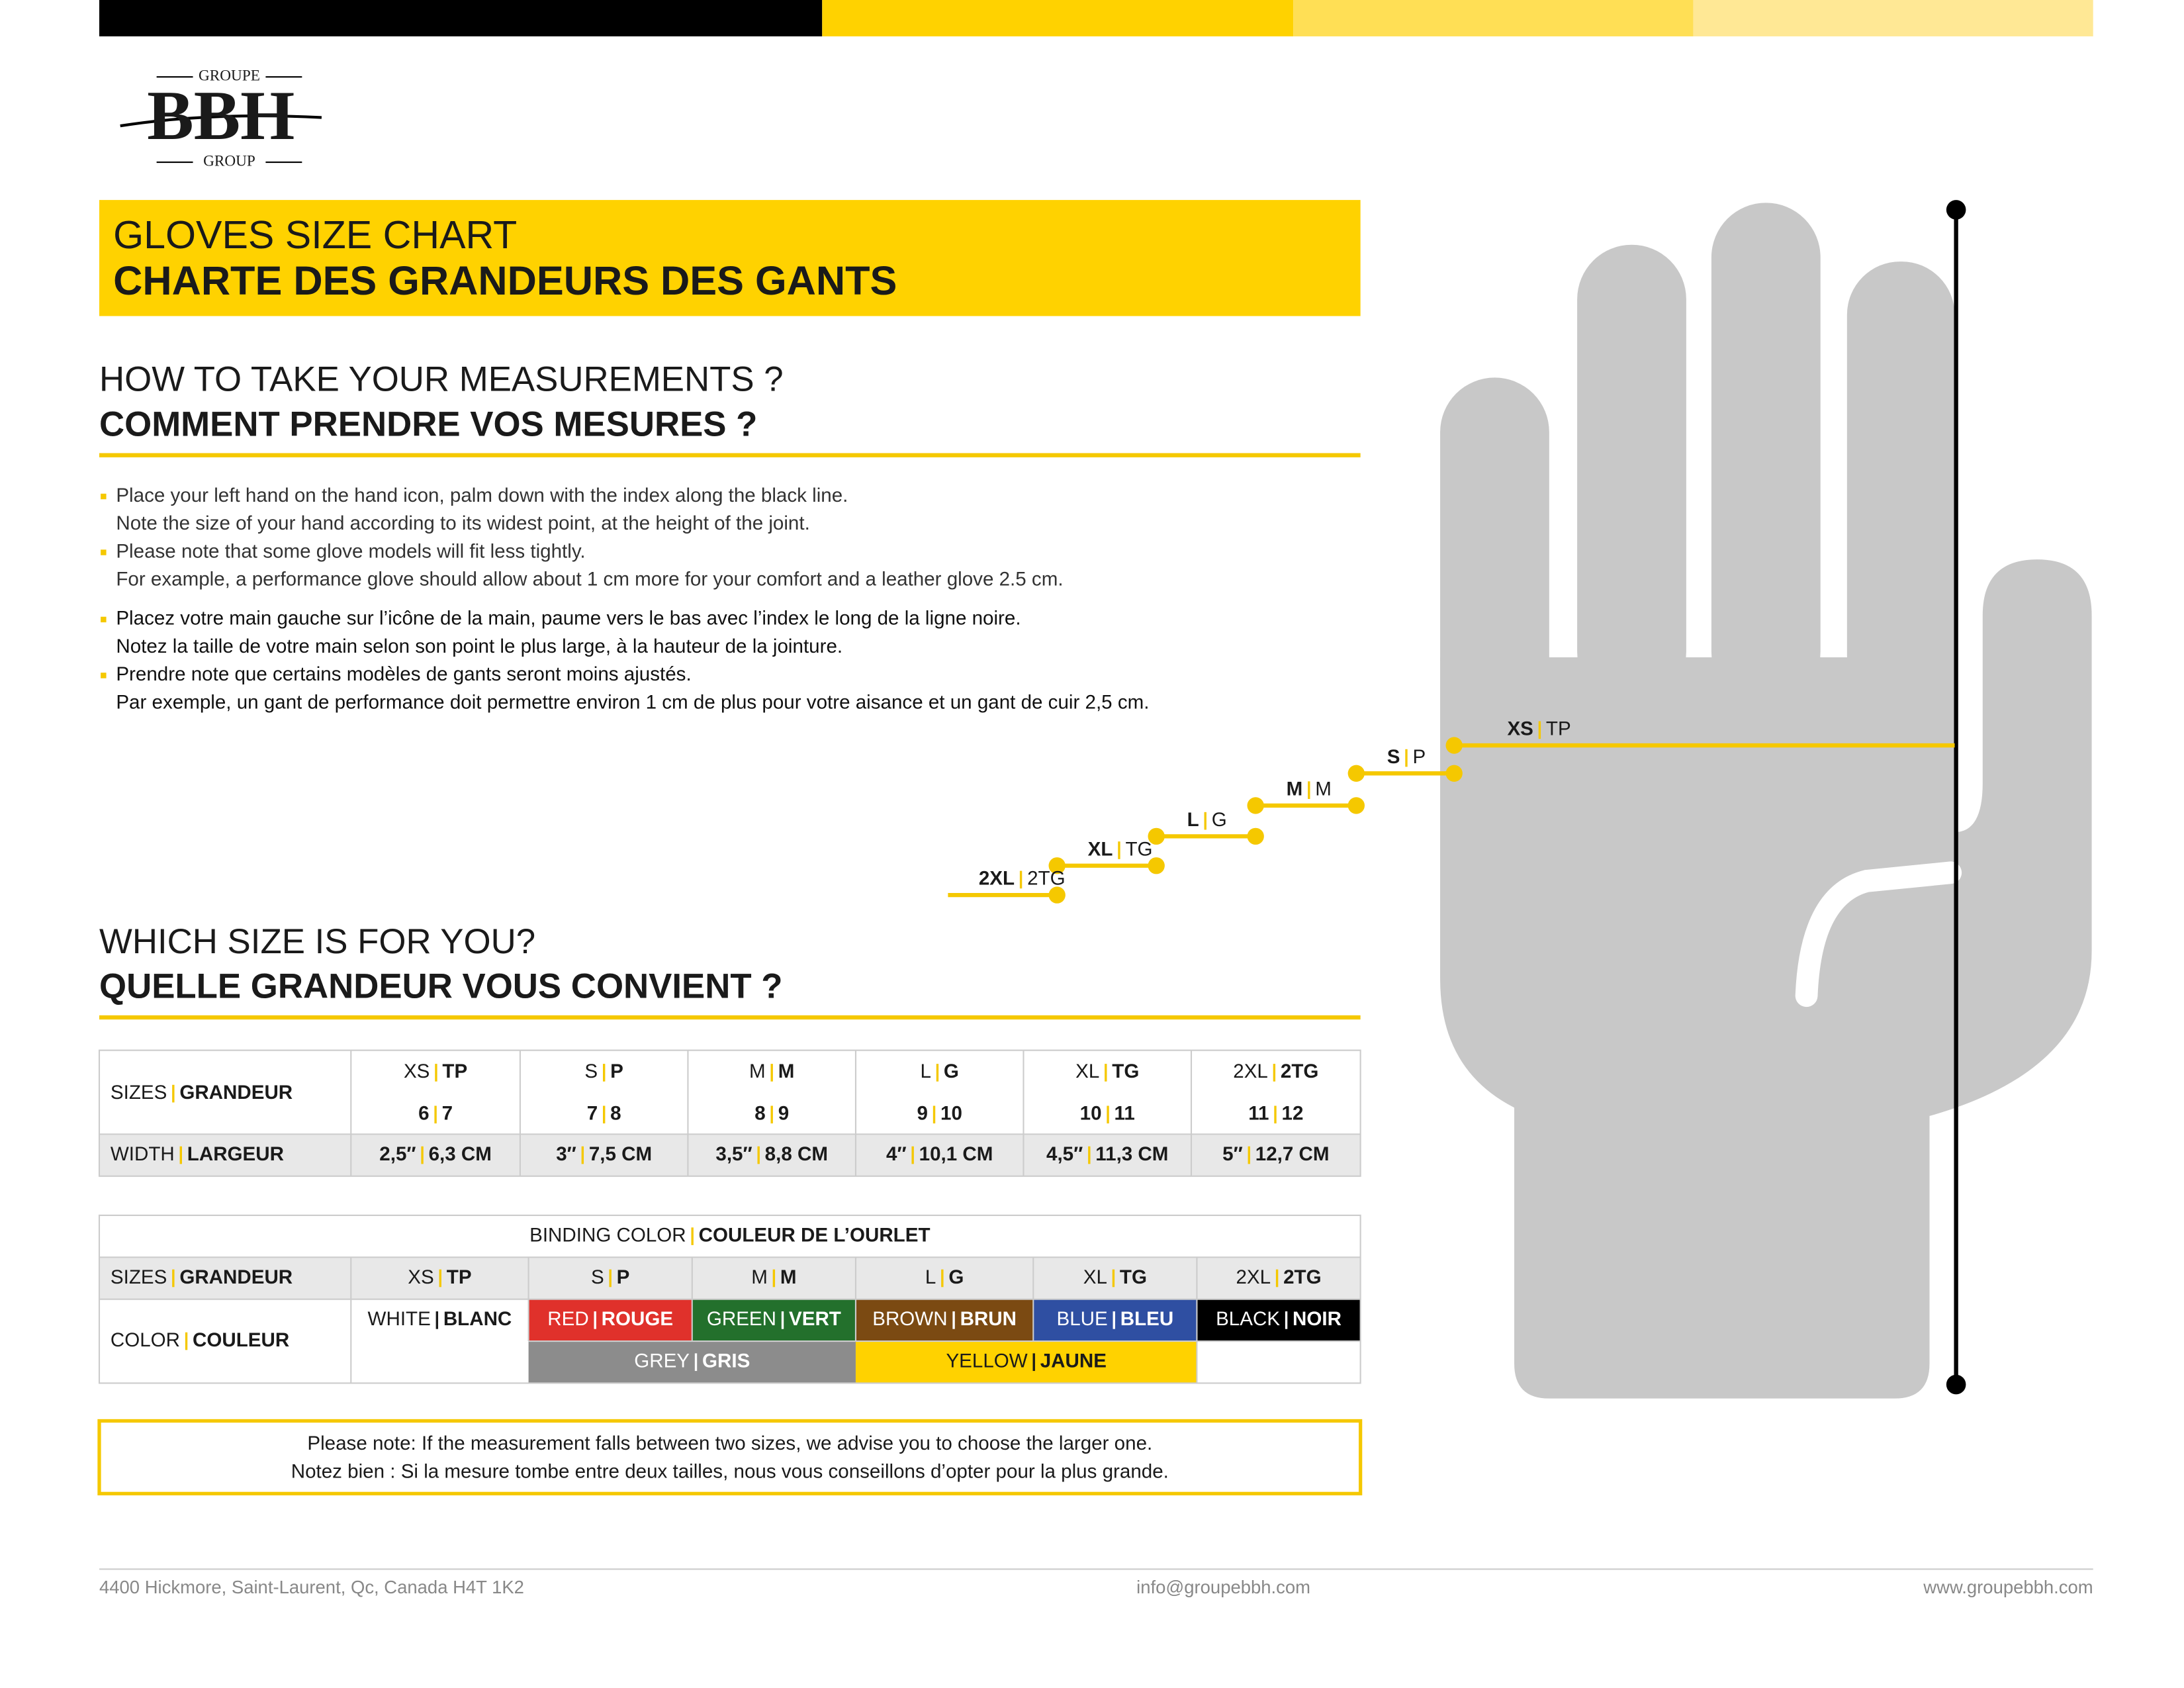  What do you see at coordinates (956, 1154) in the screenshot?
I see `label-part: 10,1 CM` at bounding box center [956, 1154].